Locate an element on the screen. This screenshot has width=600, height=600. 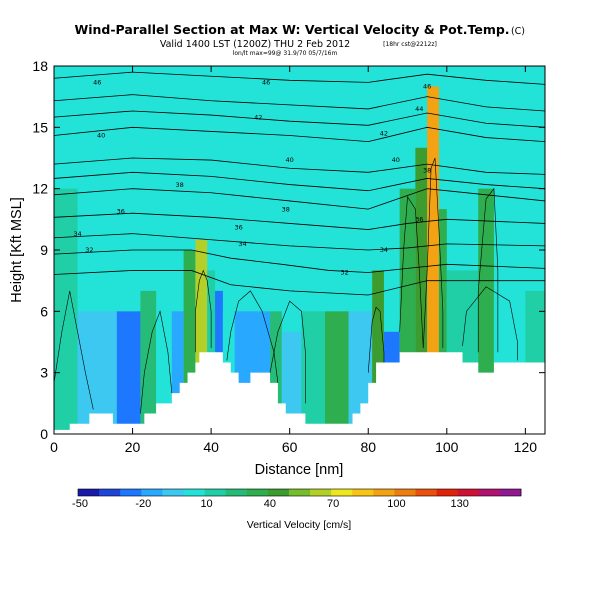
chart-subtitle: Valid 1400 LST (1200Z) THU 2 Feb 2012 is located at coordinates (255, 44).